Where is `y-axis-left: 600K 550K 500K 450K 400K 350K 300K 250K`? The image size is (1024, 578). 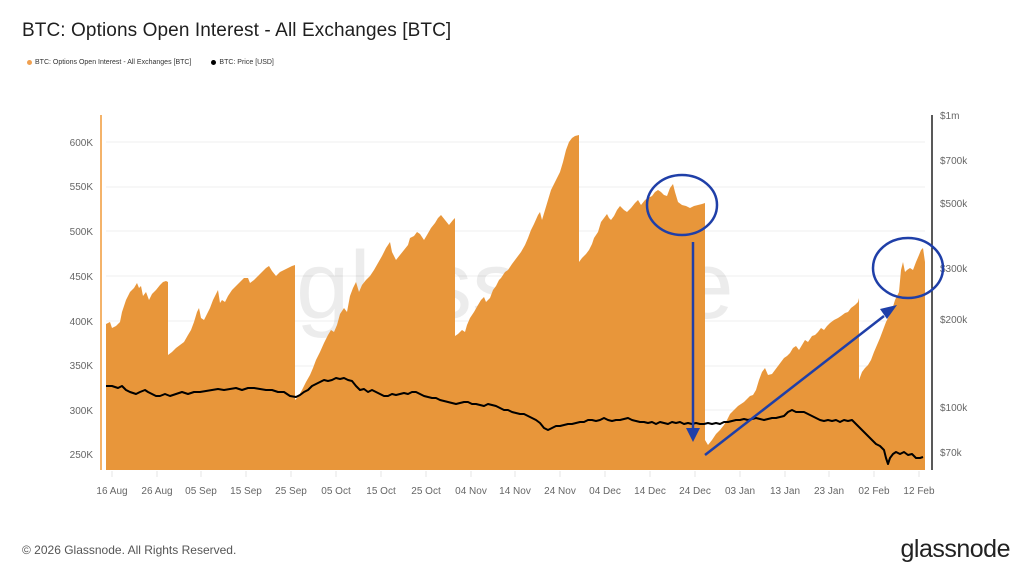 y-axis-left: 600K 550K 500K 450K 400K 350K 300K 250K is located at coordinates (82, 299).